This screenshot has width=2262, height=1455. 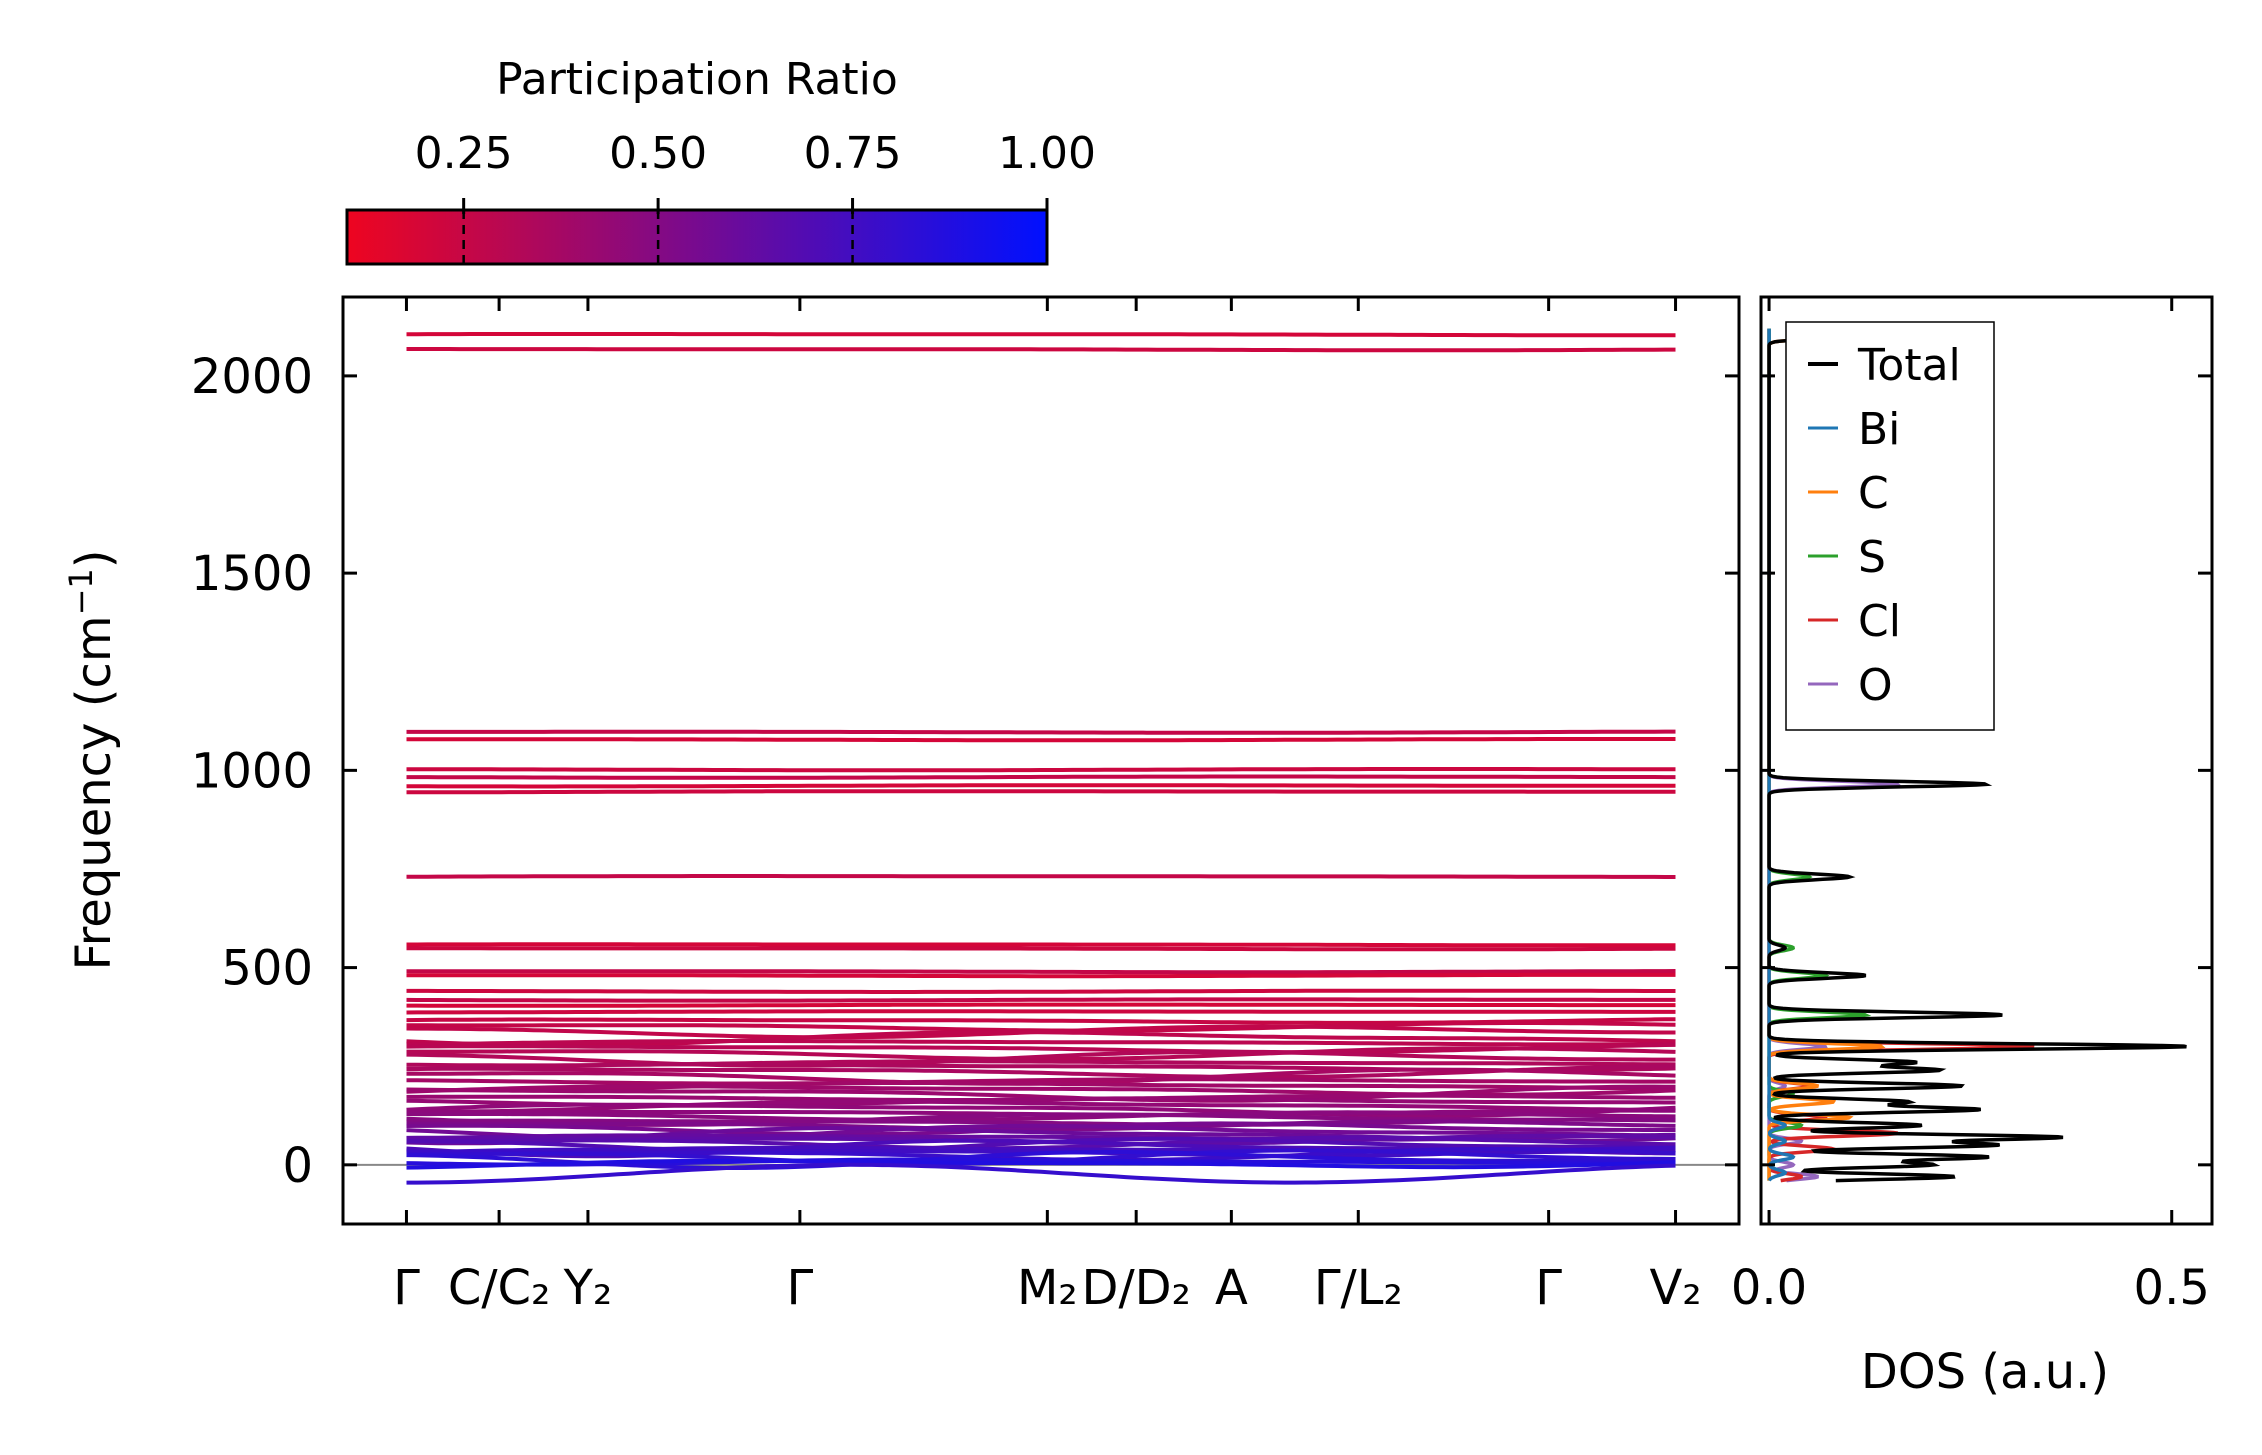 What do you see at coordinates (1136, 1288) in the screenshot?
I see `k-point-label: D/D₂` at bounding box center [1136, 1288].